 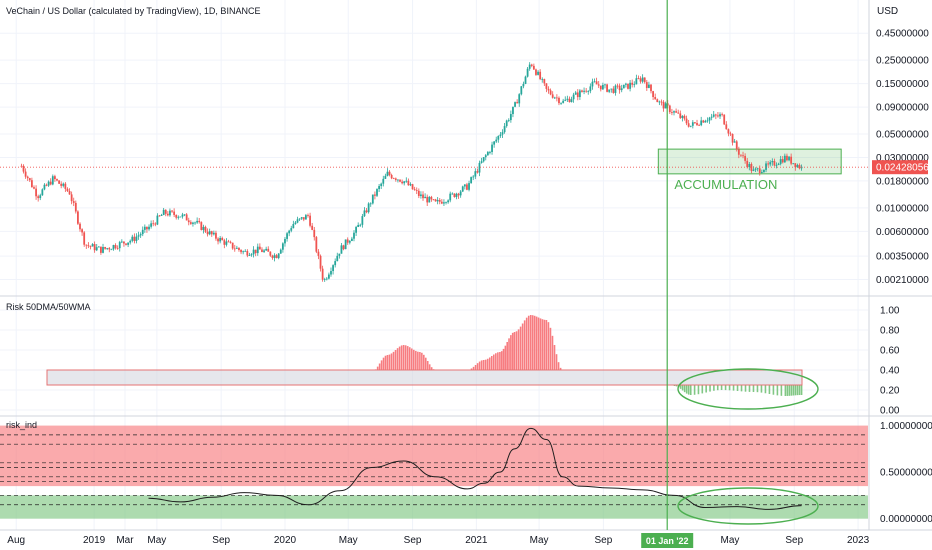 What do you see at coordinates (16, 540) in the screenshot?
I see `time-tick-label: Aug` at bounding box center [16, 540].